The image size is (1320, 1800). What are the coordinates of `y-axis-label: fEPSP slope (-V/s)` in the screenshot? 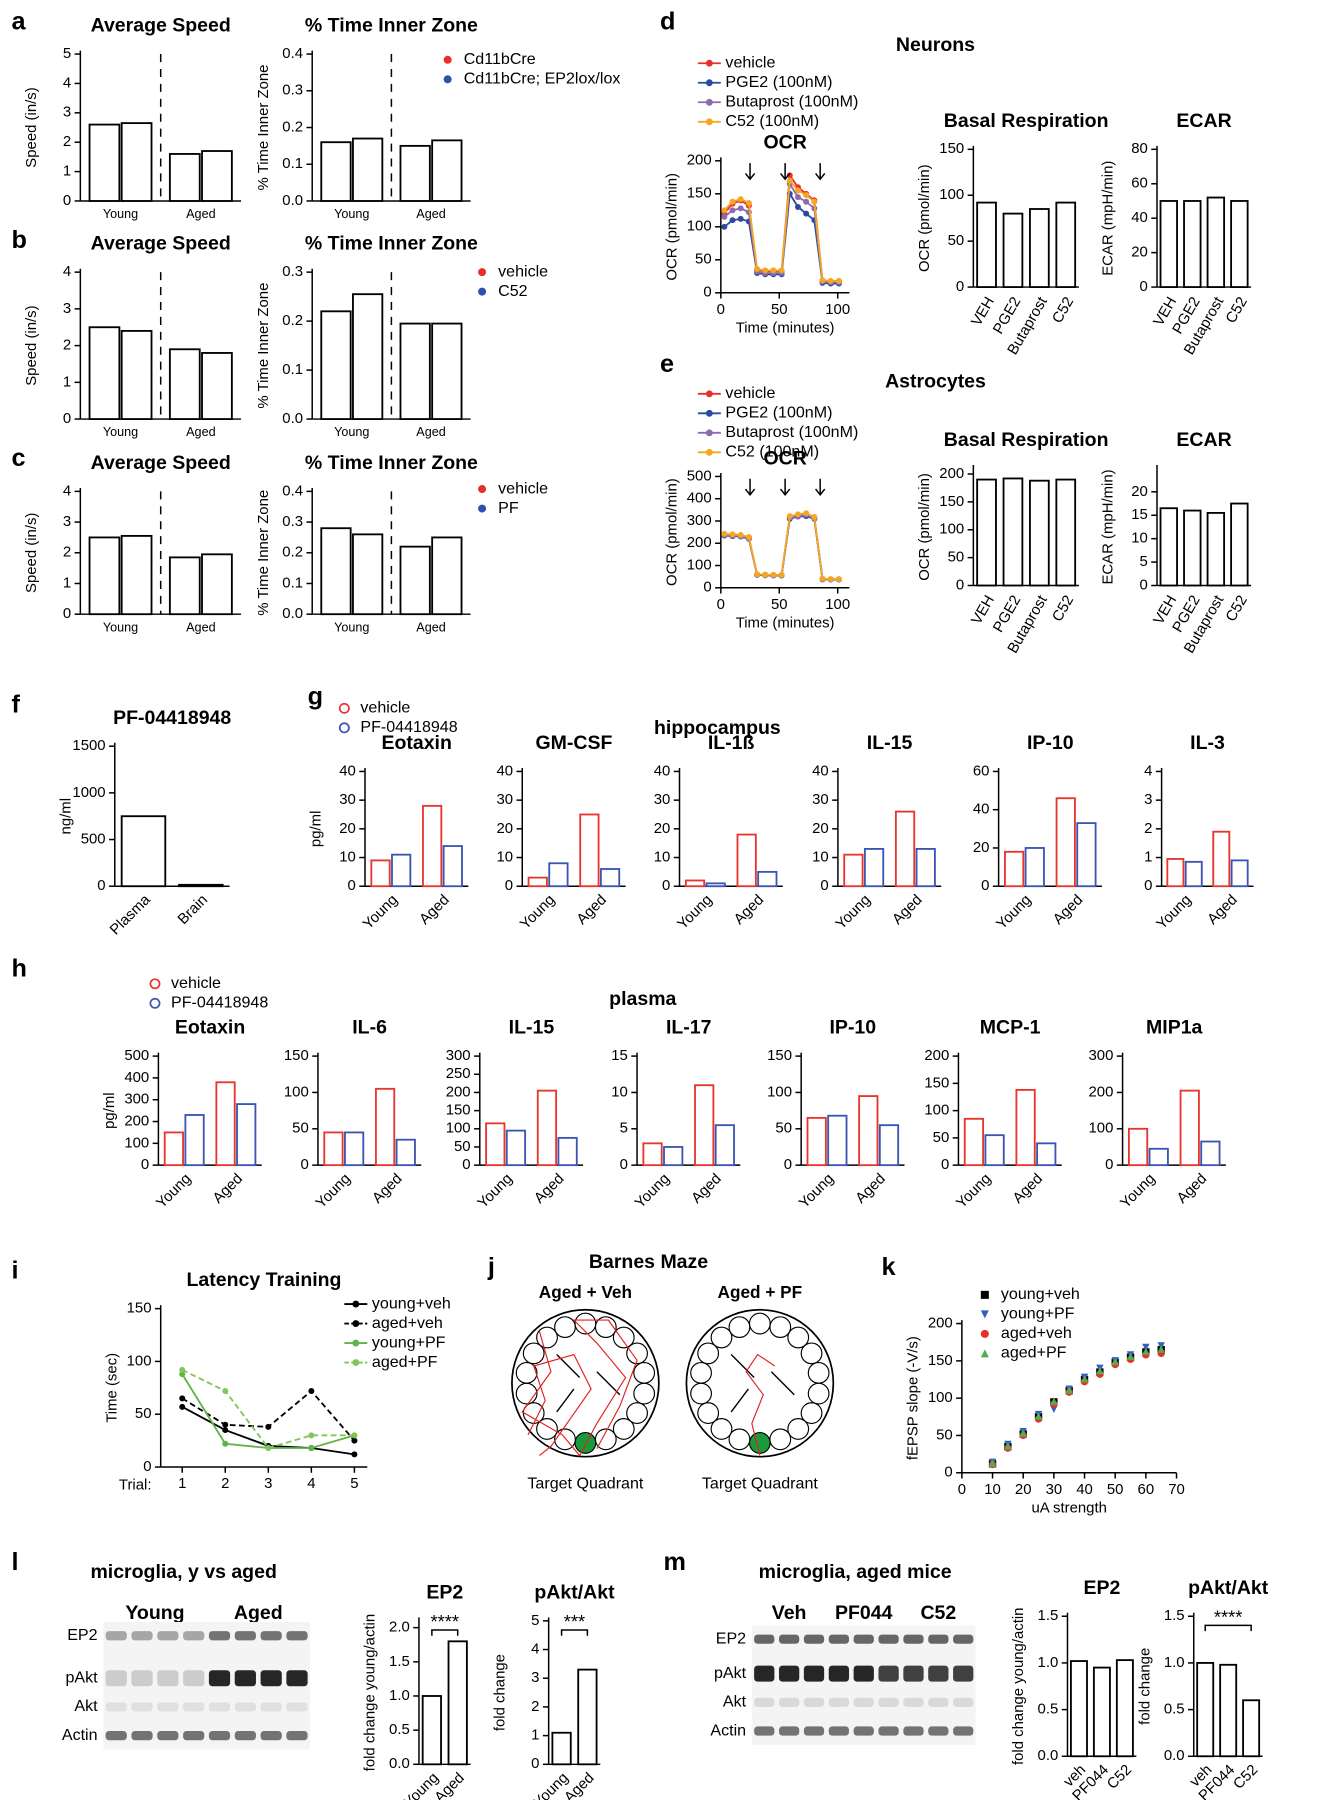 It's located at (913, 1398).